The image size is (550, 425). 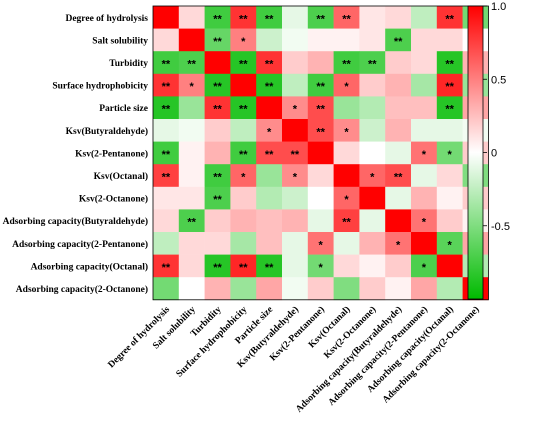 I want to click on colorbar-tick-label: -0.5, so click(x=500, y=227).